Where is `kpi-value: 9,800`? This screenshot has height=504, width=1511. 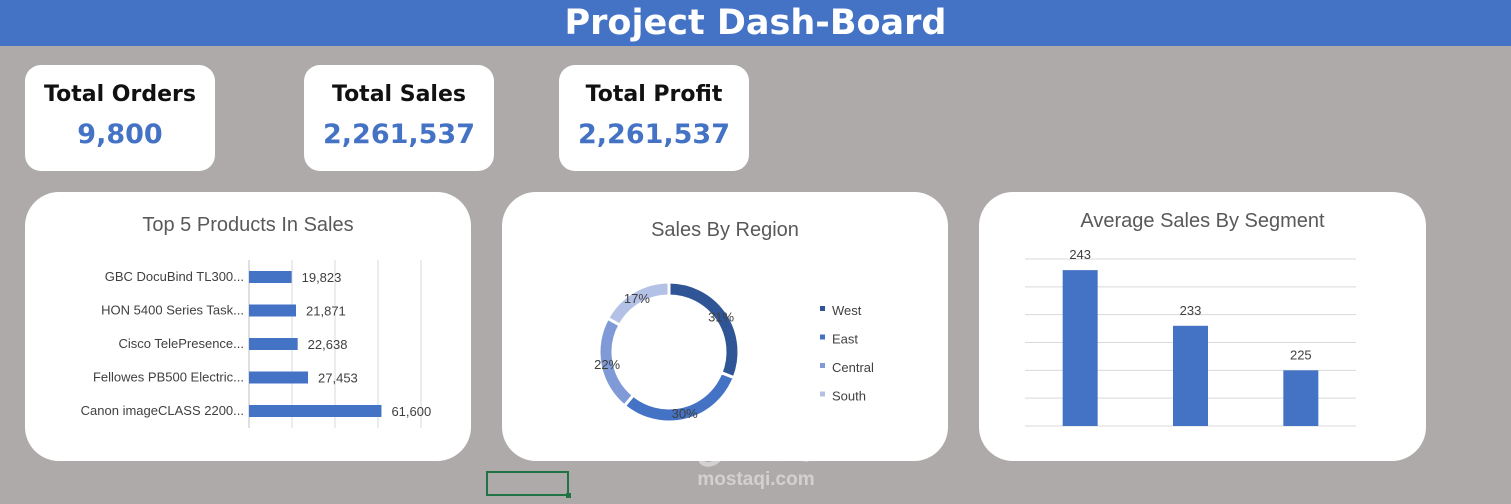 kpi-value: 9,800 is located at coordinates (120, 134).